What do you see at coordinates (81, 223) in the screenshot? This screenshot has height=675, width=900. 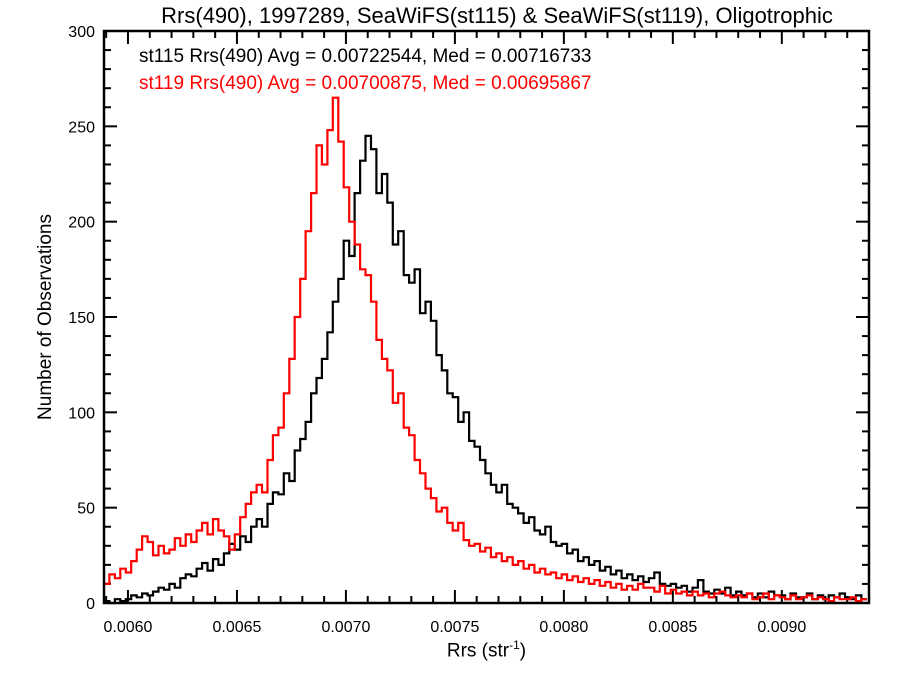 I see `y-tick-label: 200` at bounding box center [81, 223].